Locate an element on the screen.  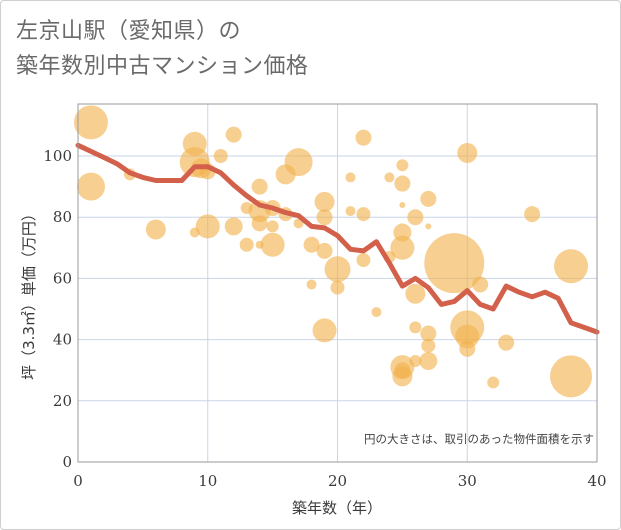
chart-title: 左京山駅（愛知県）の 築年数別中古マンション価格 is located at coordinates (162, 49).